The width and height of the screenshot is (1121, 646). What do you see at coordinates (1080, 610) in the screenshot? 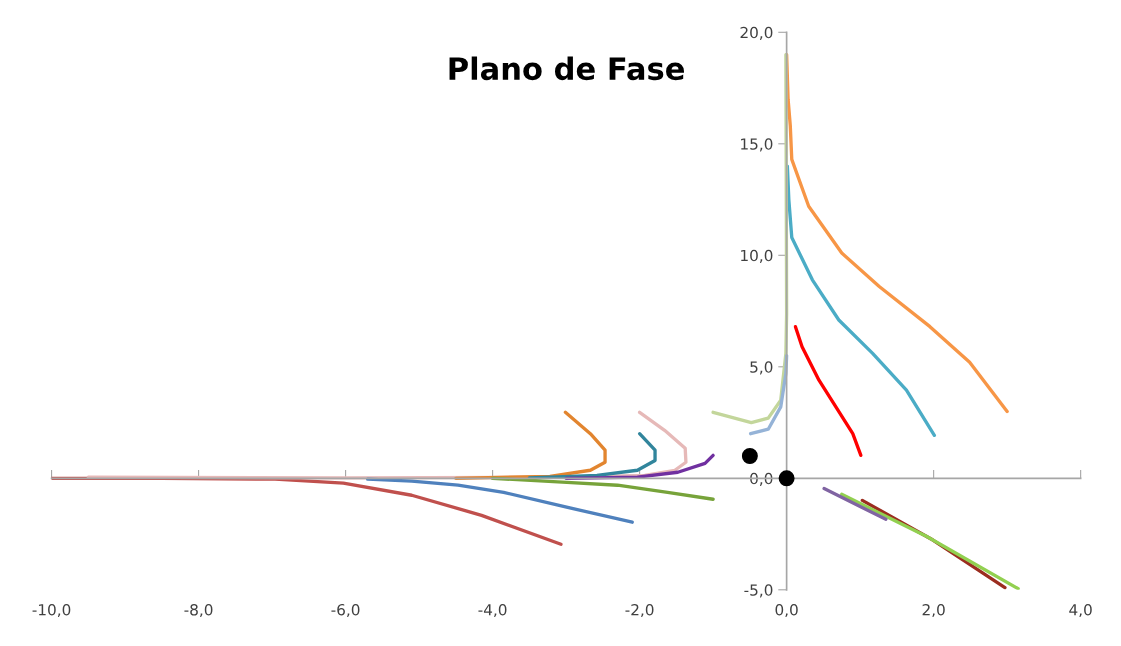
I see `x-tick-label: 4,0` at bounding box center [1080, 610].